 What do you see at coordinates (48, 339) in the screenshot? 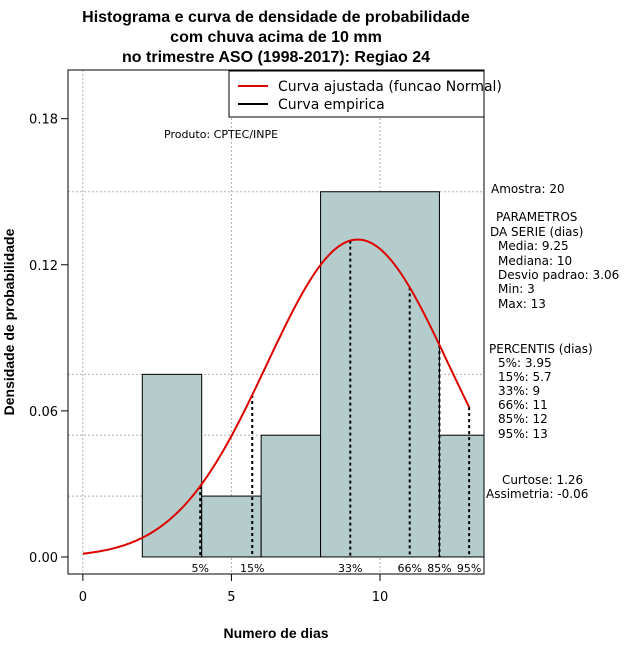
I see `y-axis: 0.00 0.06 0.12 0.18` at bounding box center [48, 339].